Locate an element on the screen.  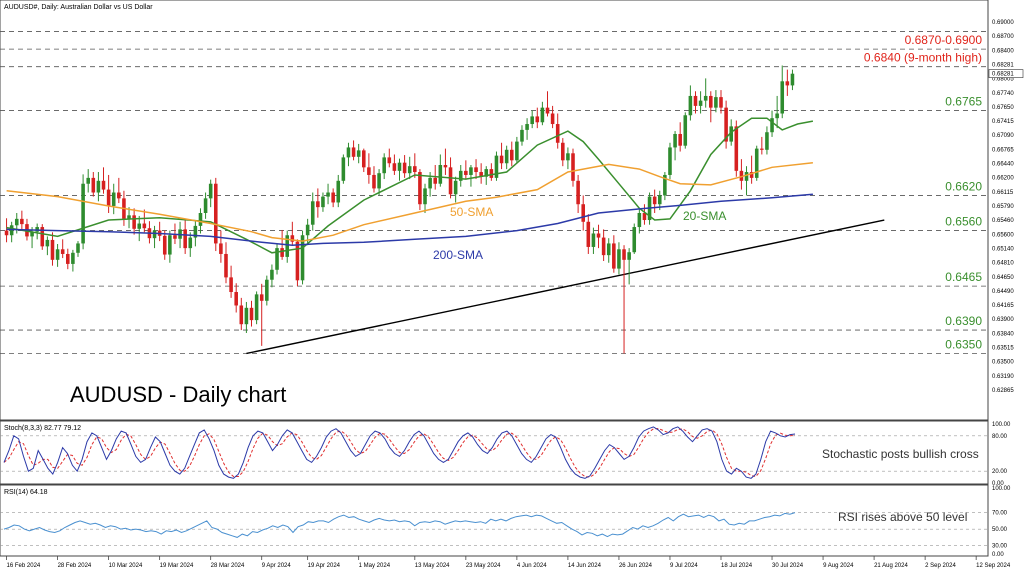
price-tick-label: 0.65460 is located at coordinates (1003, 221).